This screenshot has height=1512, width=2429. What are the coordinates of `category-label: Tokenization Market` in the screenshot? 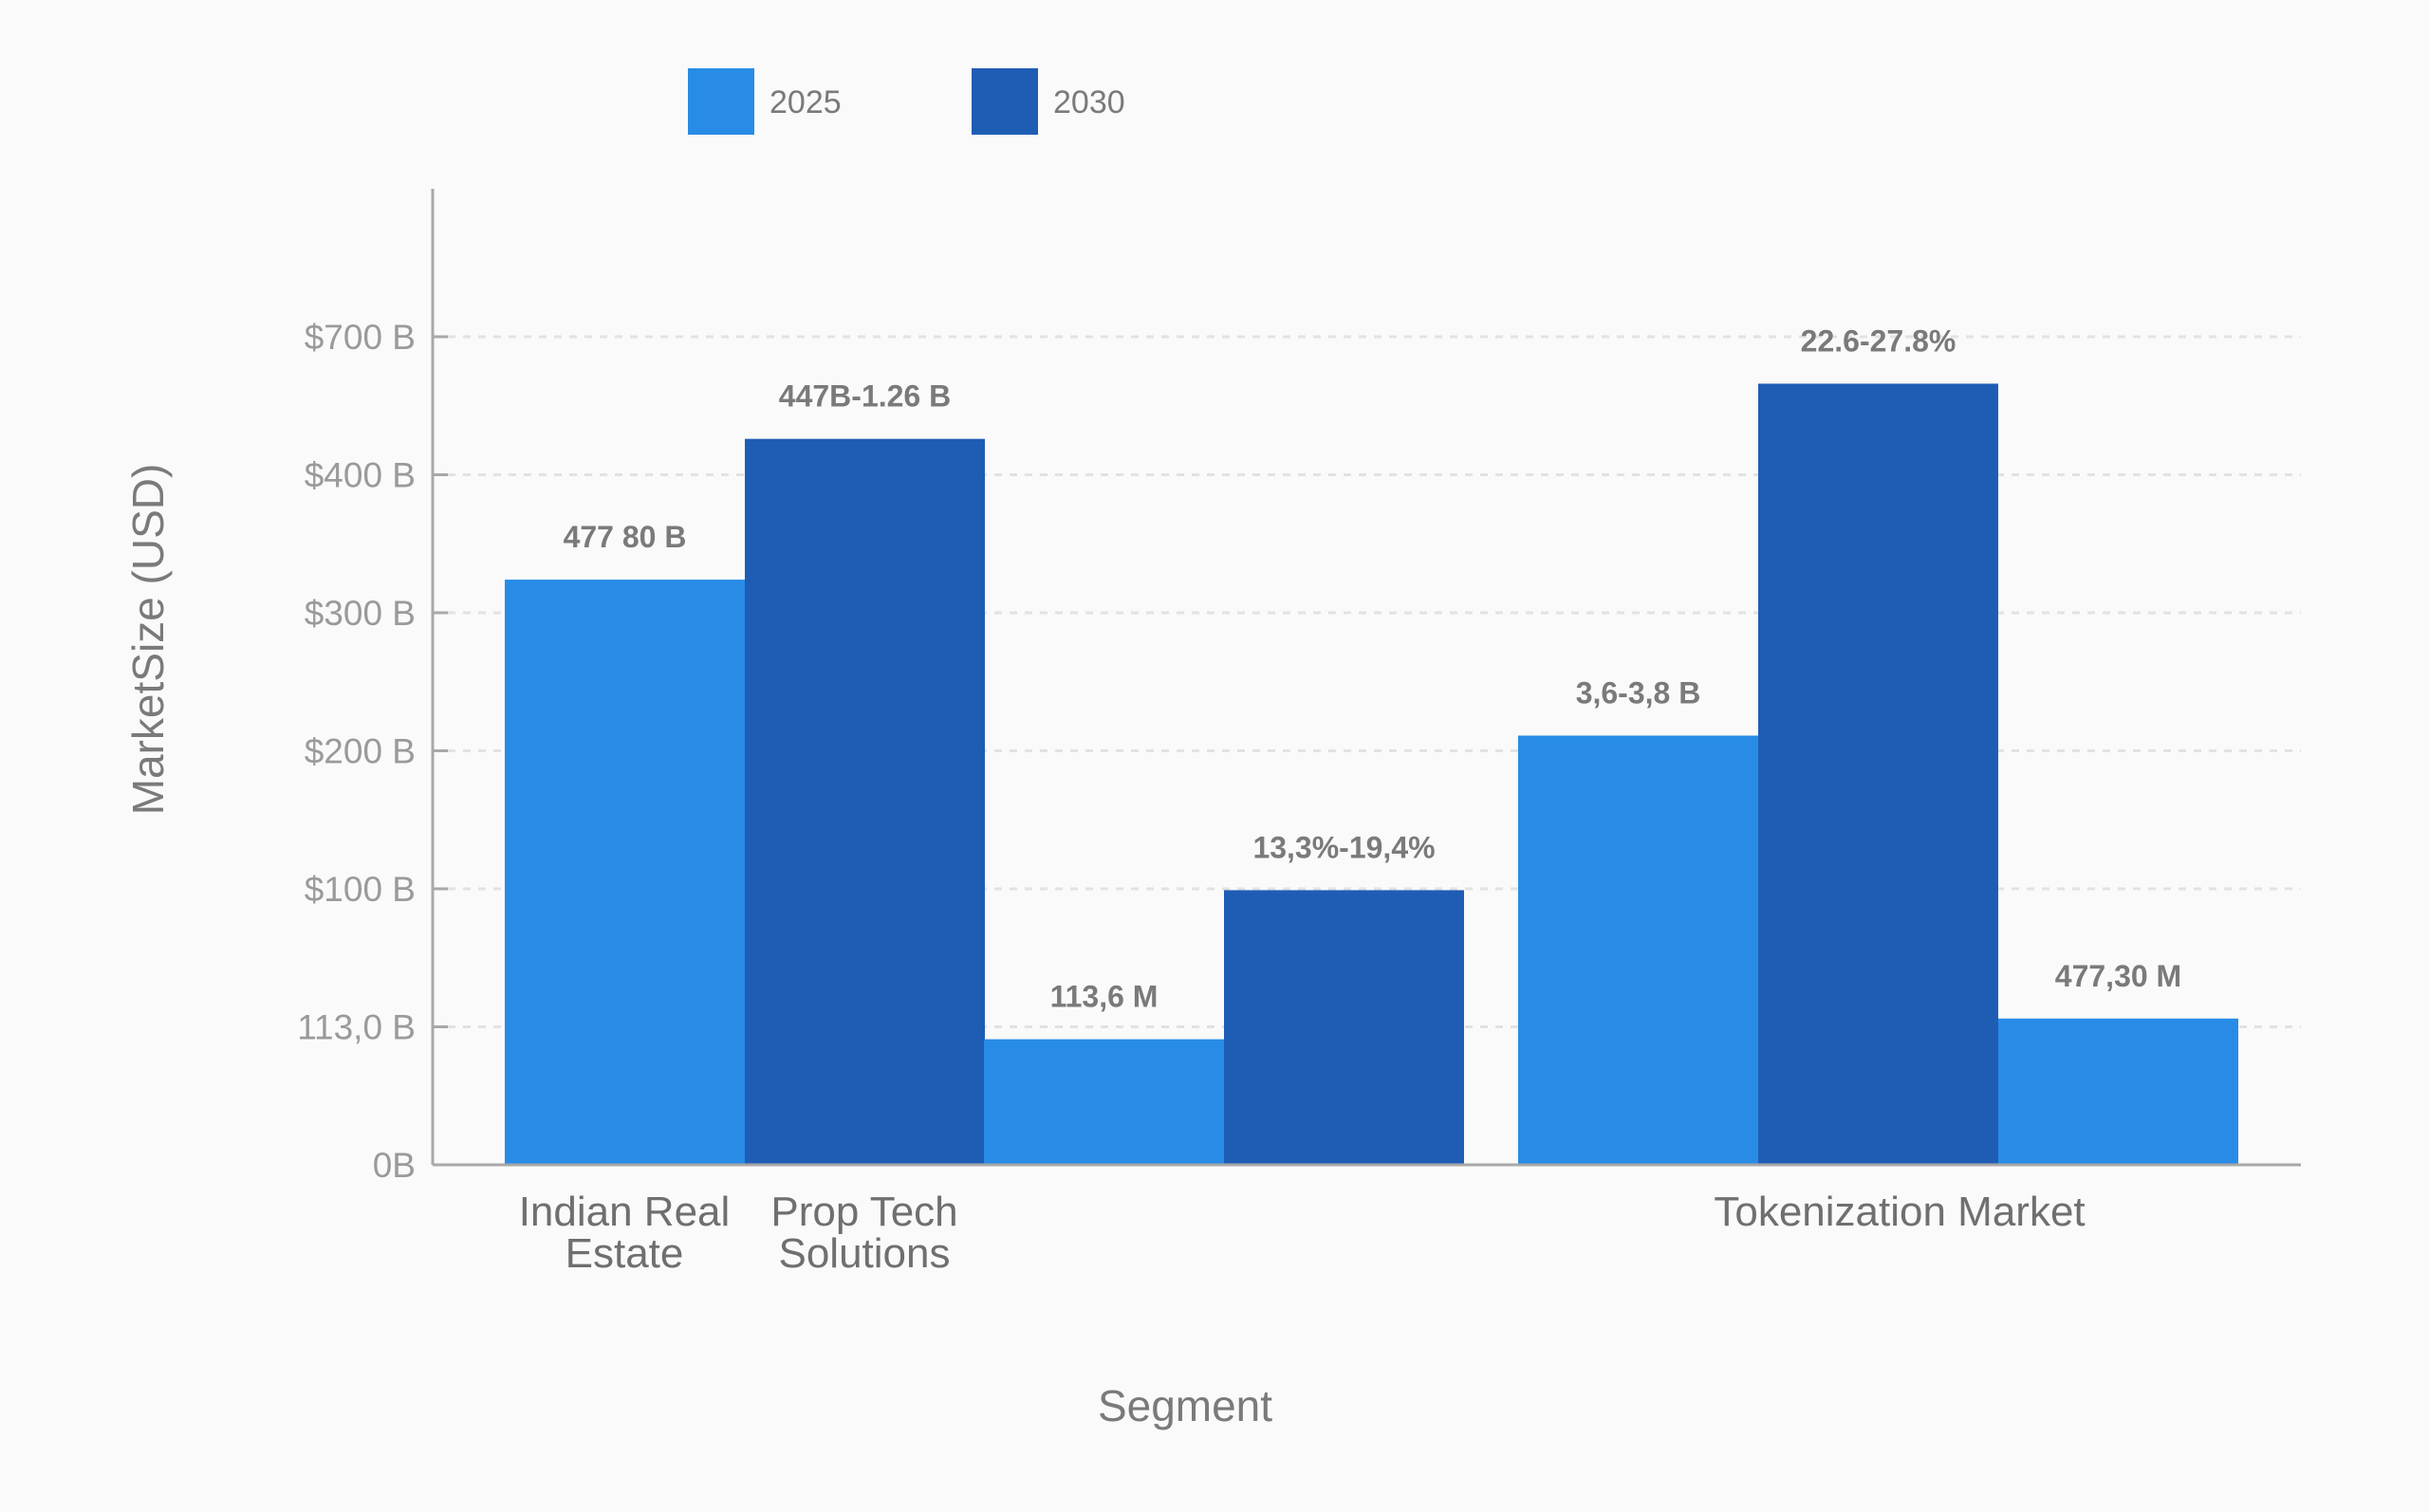 It's located at (1899, 1212).